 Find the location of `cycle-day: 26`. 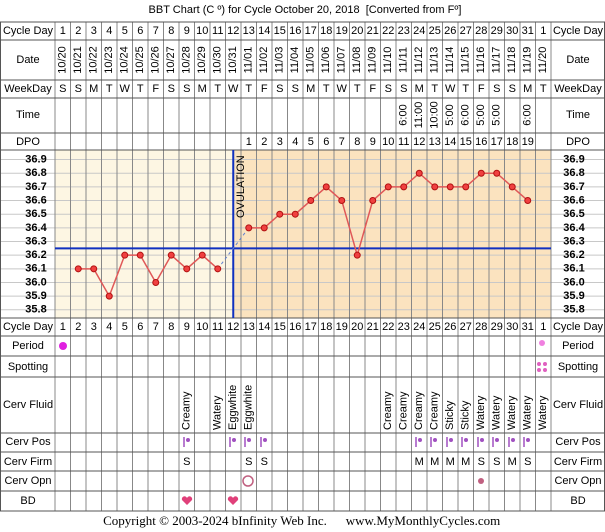

cycle-day: 26 is located at coordinates (450, 327).